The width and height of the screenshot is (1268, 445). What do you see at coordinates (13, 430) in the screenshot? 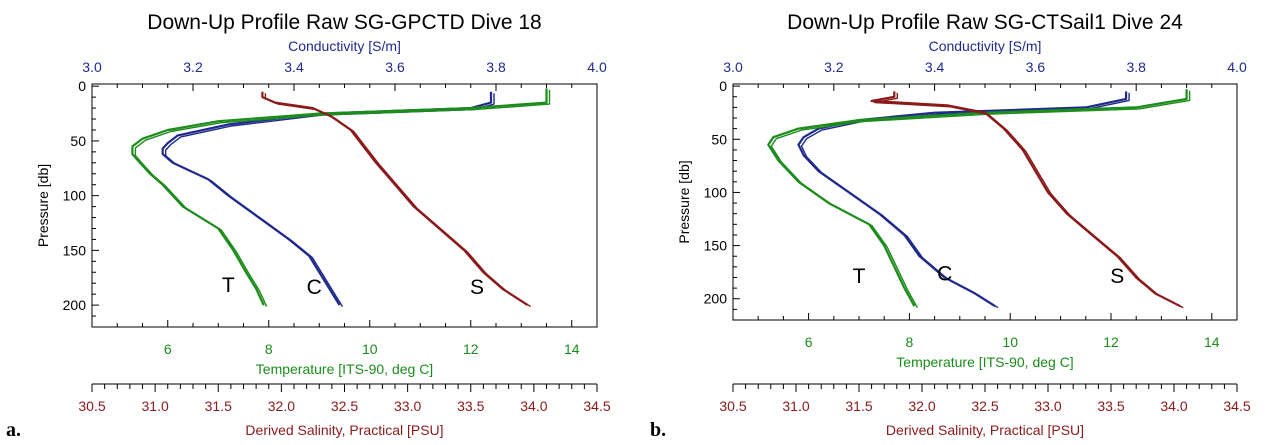
I see `panel-label-a: a.` at bounding box center [13, 430].